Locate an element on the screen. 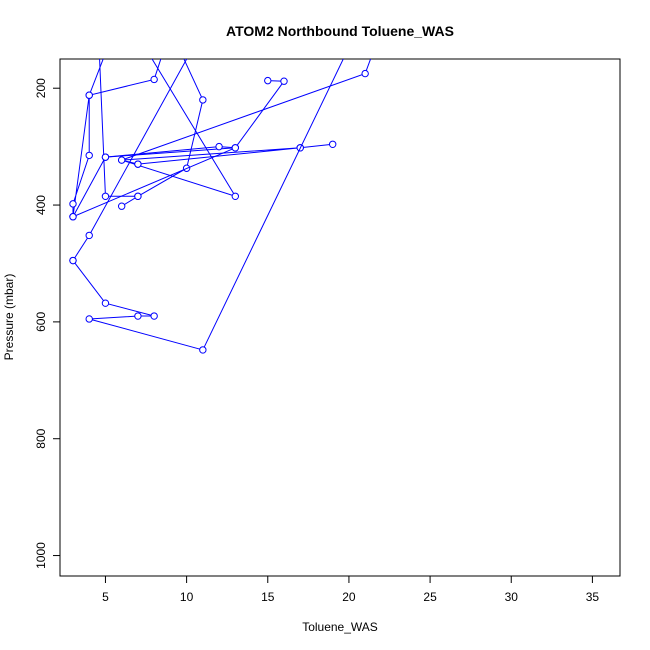 The image size is (650, 650). y-tick-label: 600 is located at coordinates (41, 322).